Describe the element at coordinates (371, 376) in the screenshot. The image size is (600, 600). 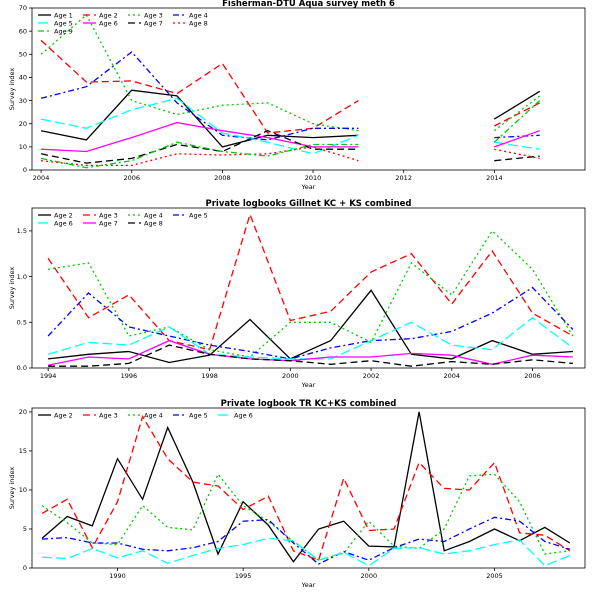
I see `x-tick-label: 2002` at that location.